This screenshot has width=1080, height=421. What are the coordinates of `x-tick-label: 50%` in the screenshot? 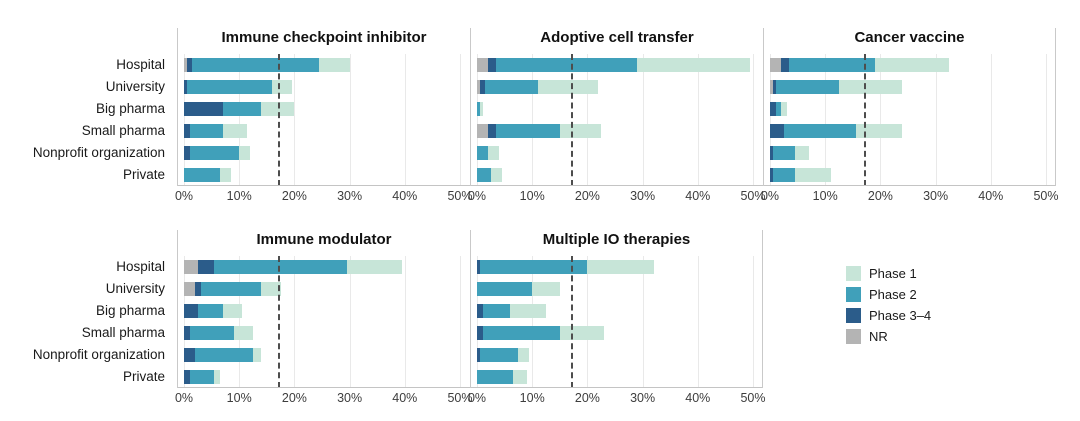 It's located at (460, 196).